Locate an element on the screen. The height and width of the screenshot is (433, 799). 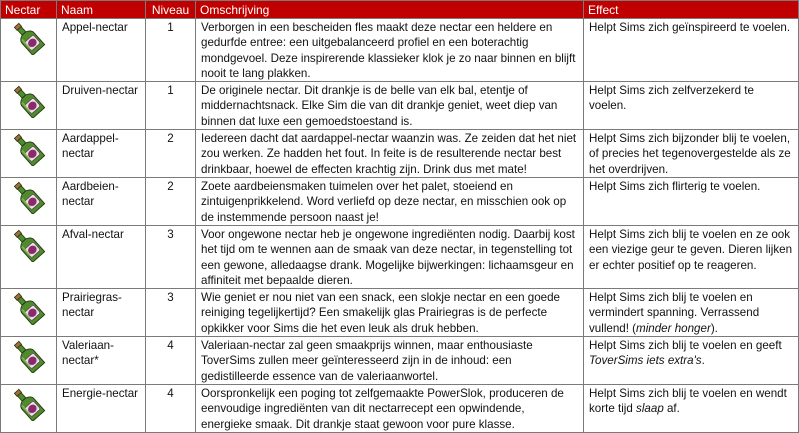
effect-text: . is located at coordinates (703, 361).